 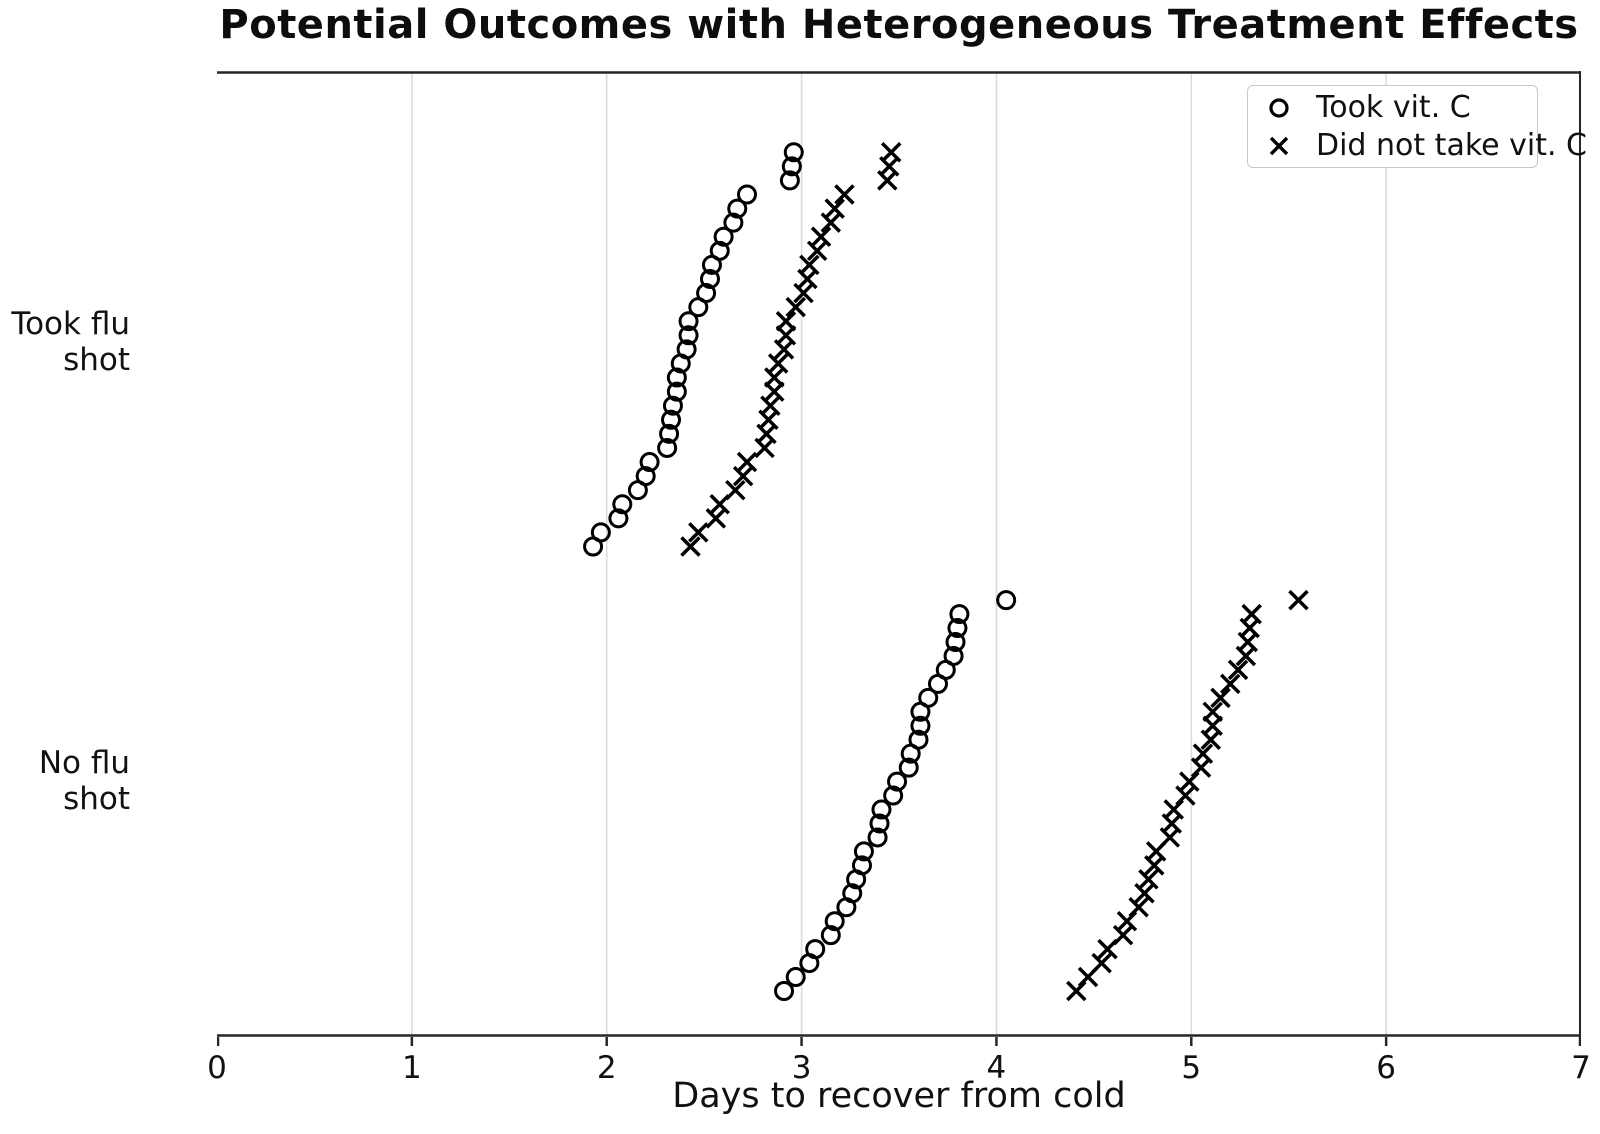 I want to click on x-tick-label: 4, so click(x=996, y=1068).